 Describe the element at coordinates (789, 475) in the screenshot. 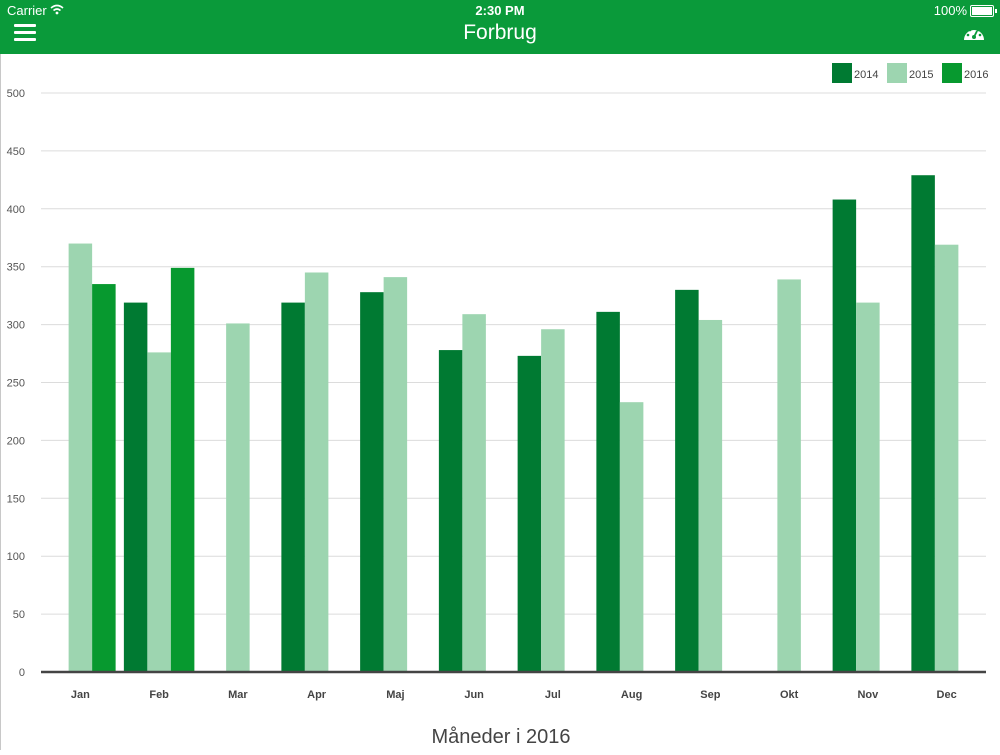

I see `bar-2015-okt` at that location.